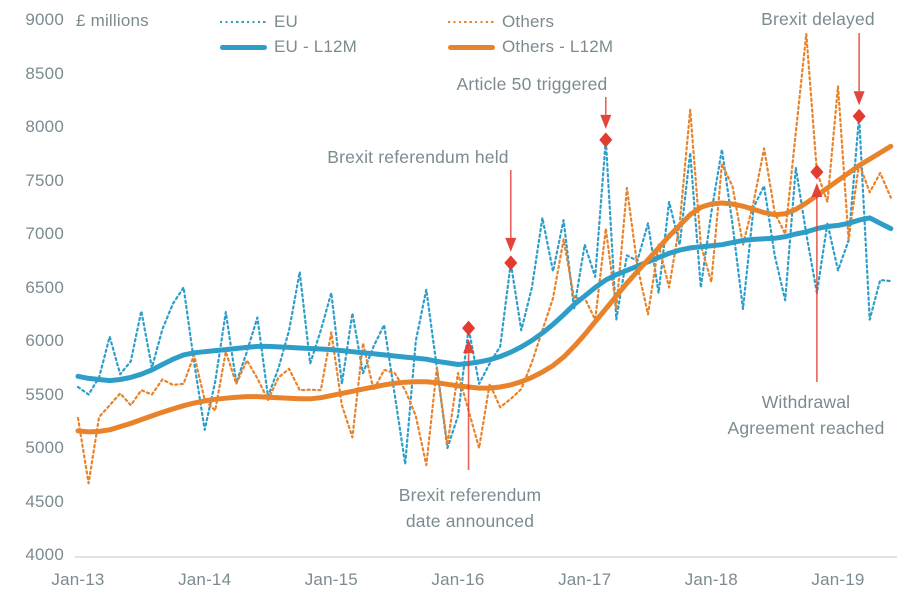  Describe the element at coordinates (470, 495) in the screenshot. I see `annotation-date-announced-line1: Brexit referendum` at that location.